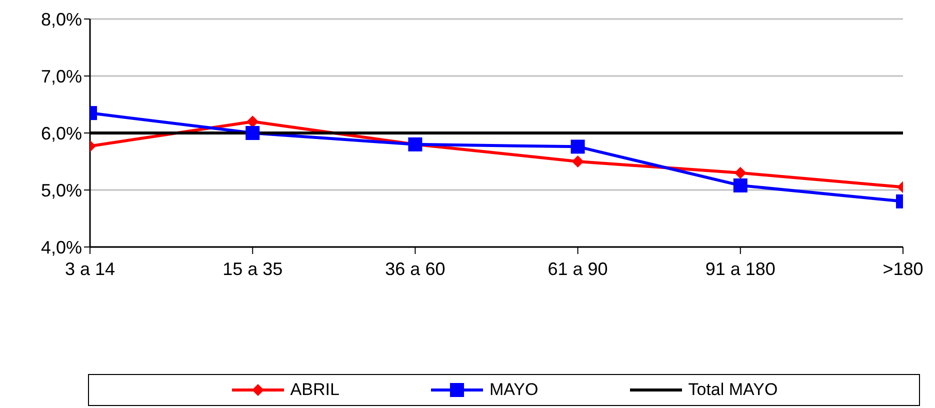 The image size is (935, 408). What do you see at coordinates (415, 268) in the screenshot?
I see `x-tick-label: 36 a 60` at bounding box center [415, 268].